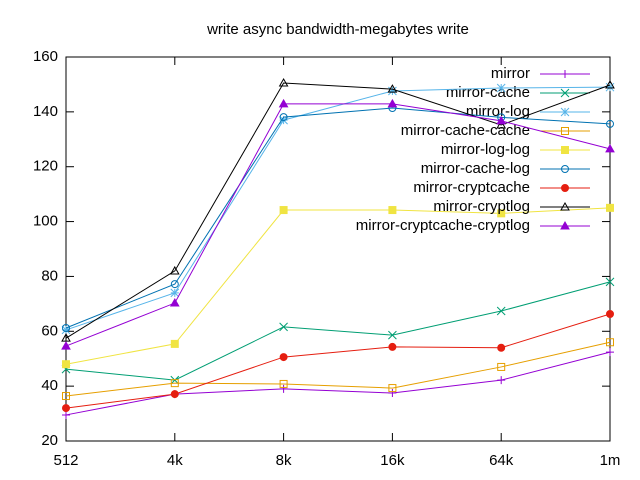 Image resolution: width=640 pixels, height=480 pixels. What do you see at coordinates (501, 460) in the screenshot?
I see `x-tick-label: 64k` at bounding box center [501, 460].